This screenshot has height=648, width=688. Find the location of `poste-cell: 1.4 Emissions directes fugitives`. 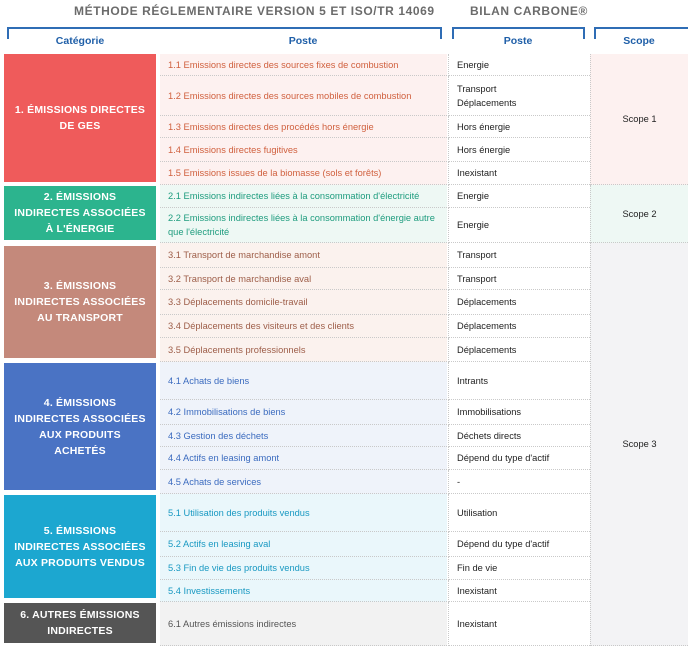

poste-cell: 1.4 Emissions directes fugitives is located at coordinates (303, 150).